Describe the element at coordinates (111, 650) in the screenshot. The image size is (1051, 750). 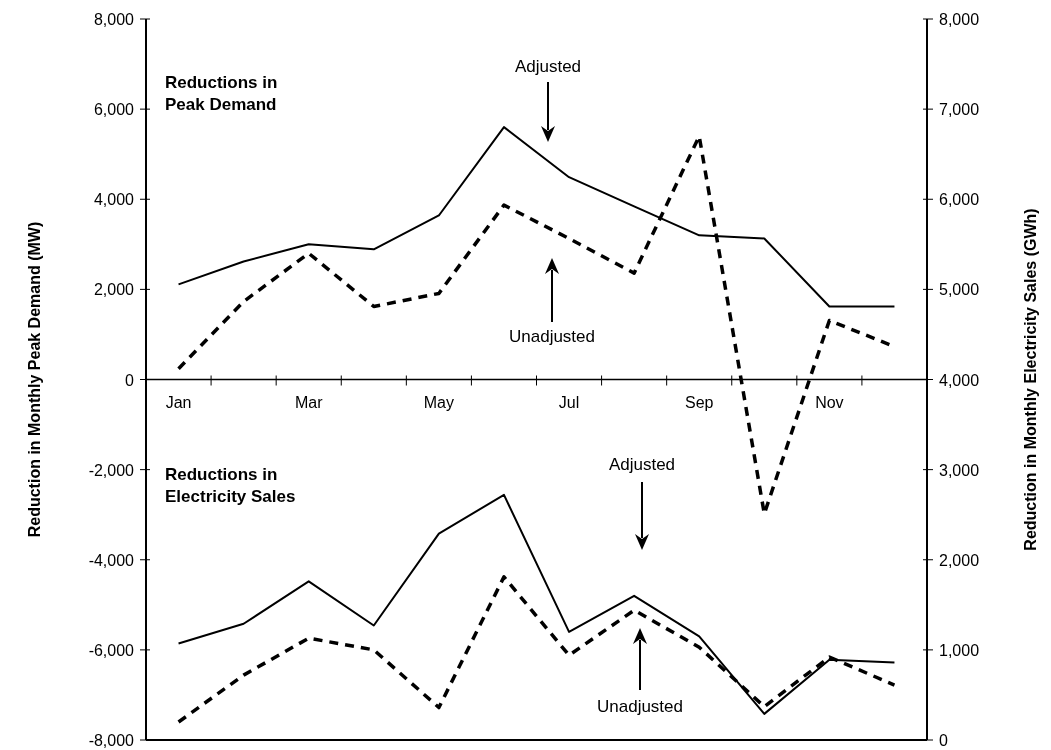
I see `y-tick-label: -6,000` at that location.